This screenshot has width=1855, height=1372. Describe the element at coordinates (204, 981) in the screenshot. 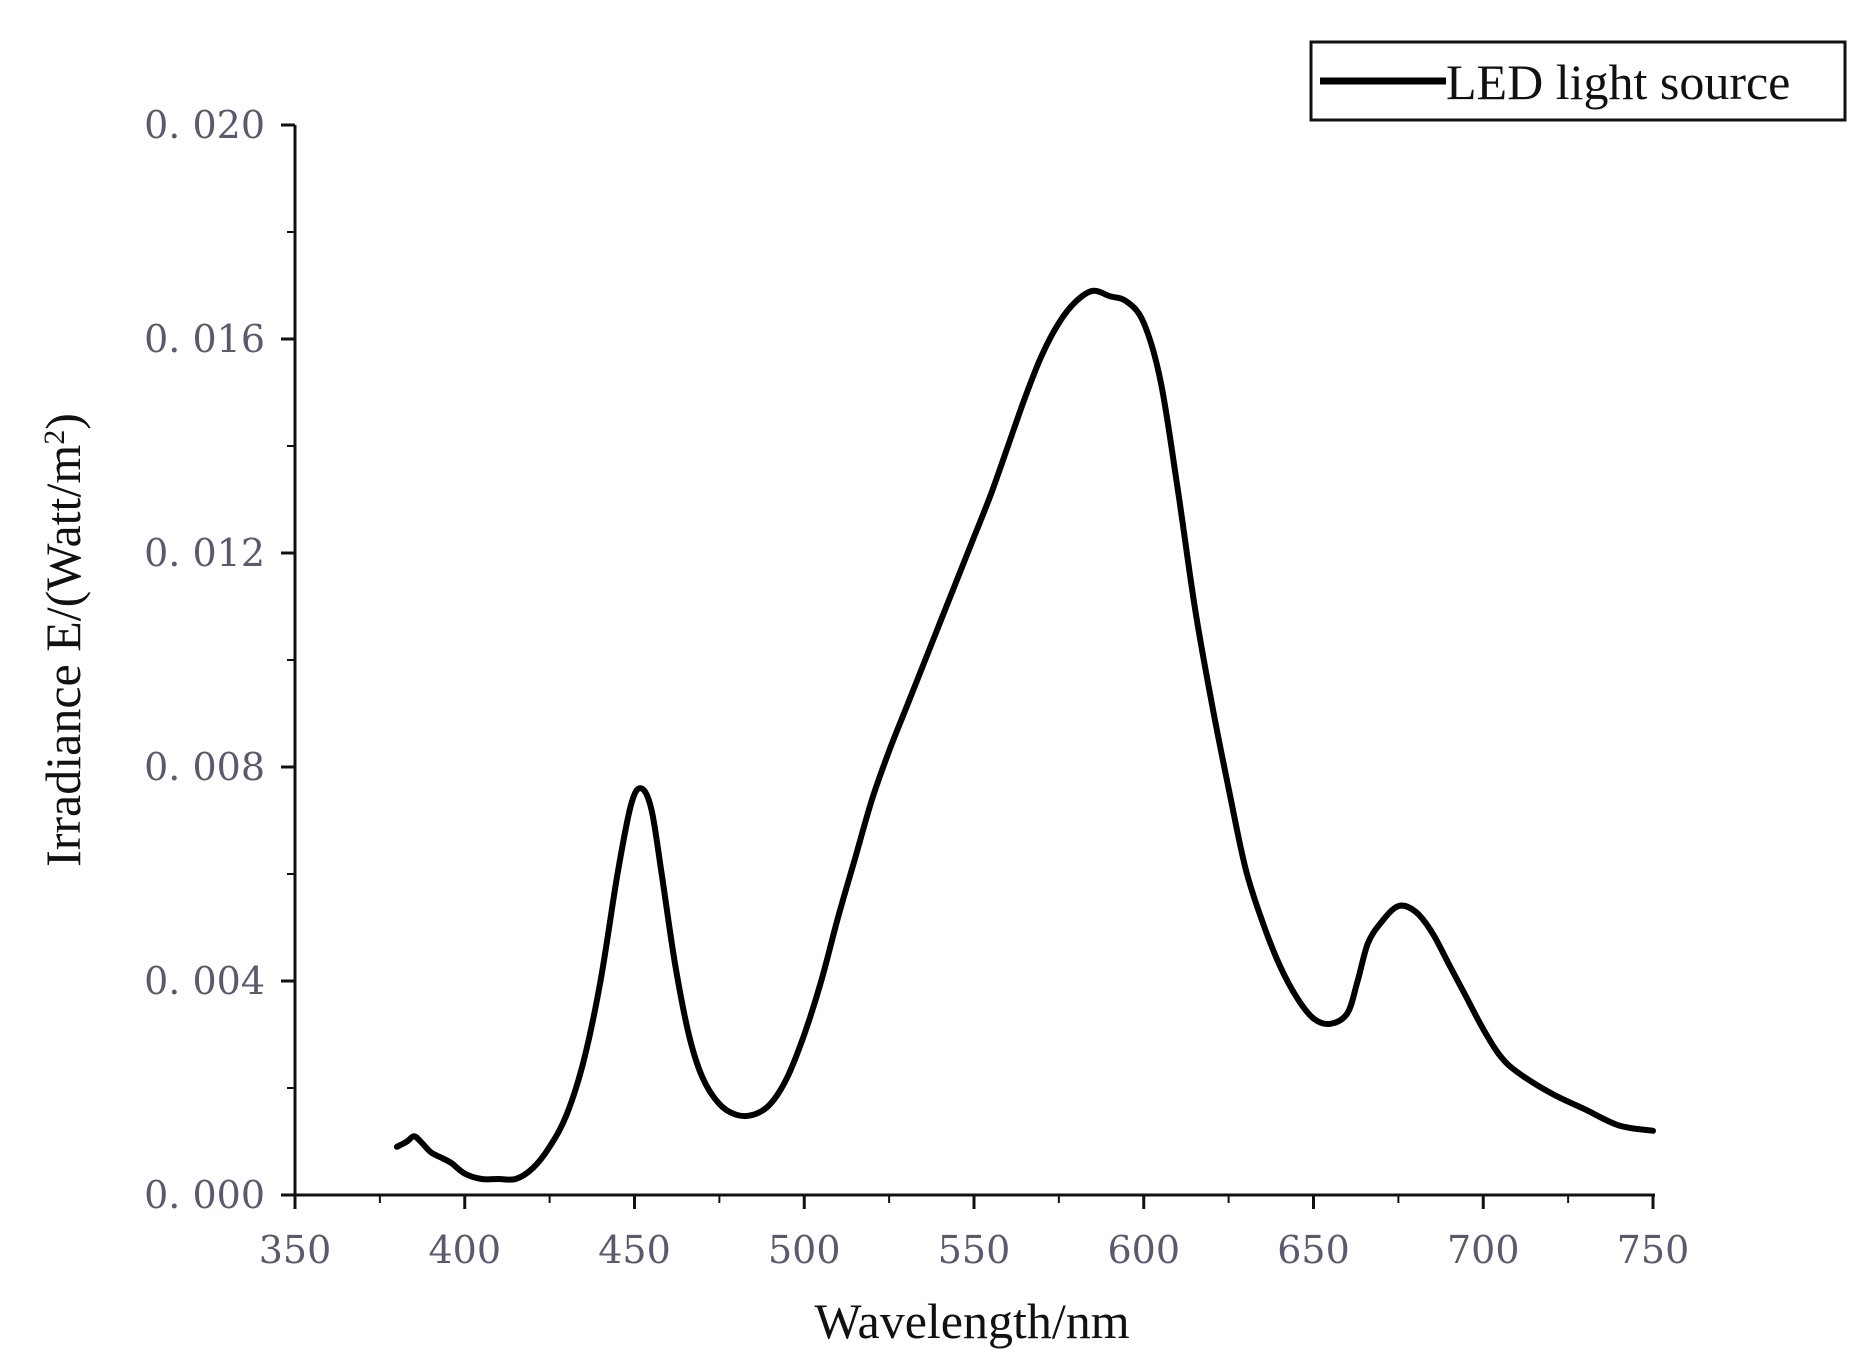

I see `y-tick-label: 0. 004` at that location.